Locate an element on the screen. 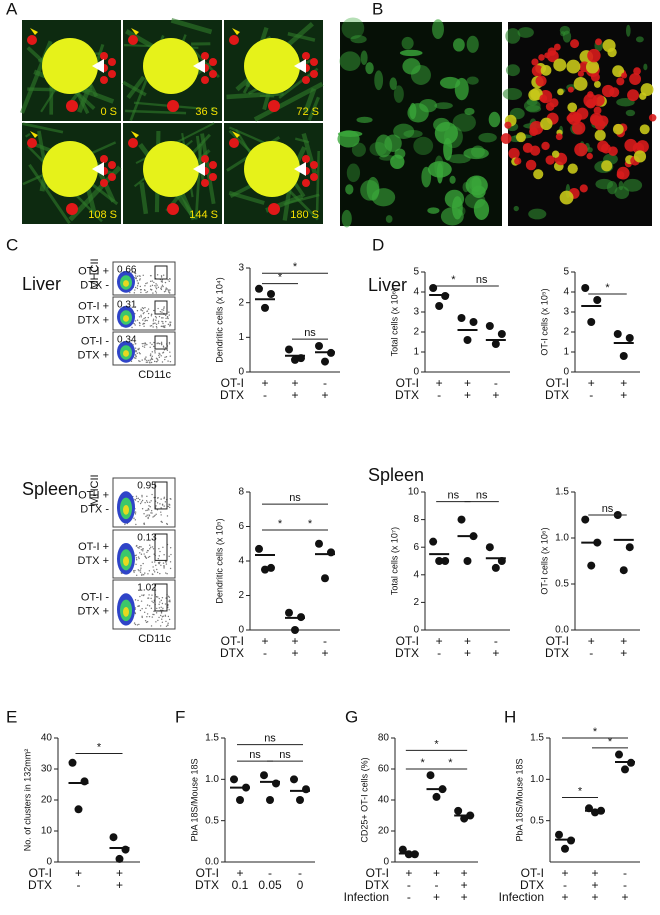  cluster is located at coordinates (171, 66).